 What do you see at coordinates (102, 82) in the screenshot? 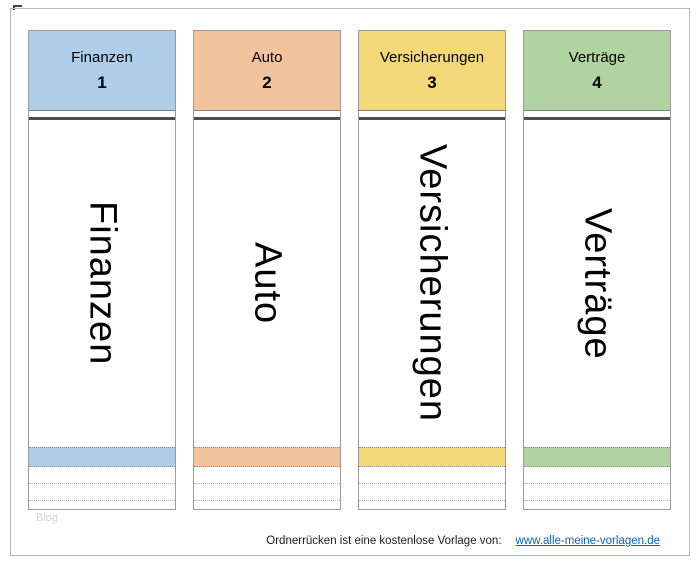
I see `label-number: 1` at bounding box center [102, 82].